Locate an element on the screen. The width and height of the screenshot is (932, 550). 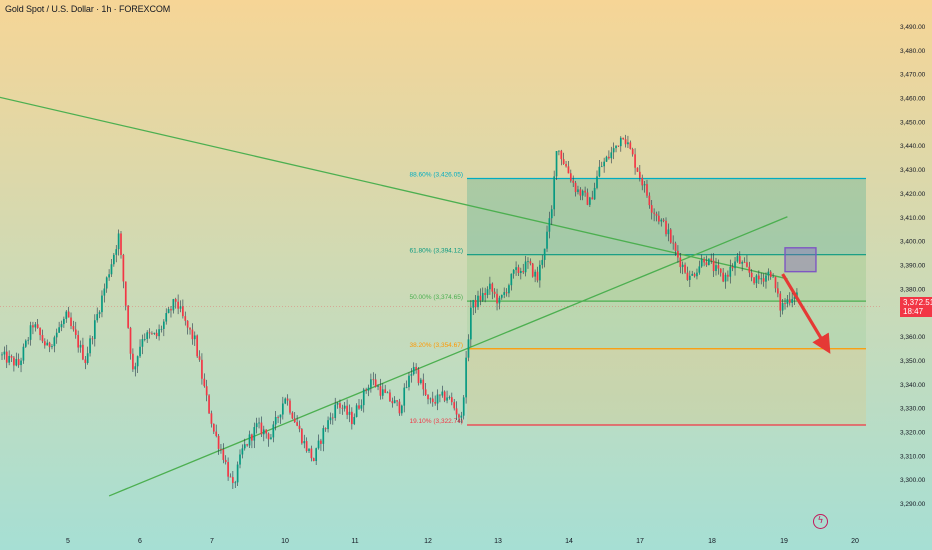
y-tick-label: 3,330.00 is located at coordinates (913, 409).